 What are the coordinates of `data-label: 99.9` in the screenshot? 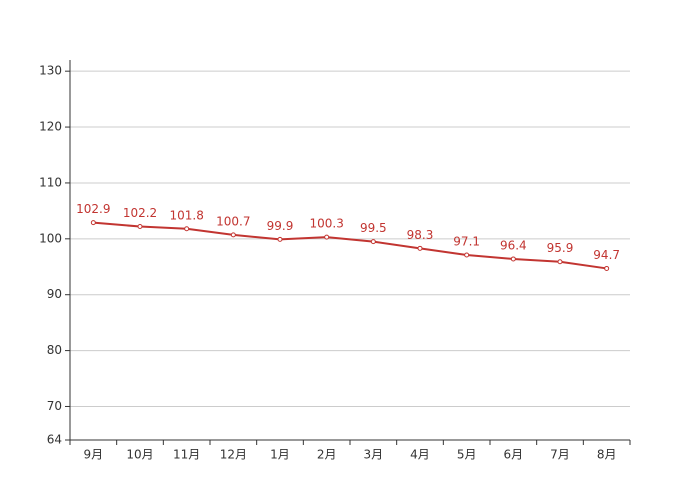 It's located at (280, 226).